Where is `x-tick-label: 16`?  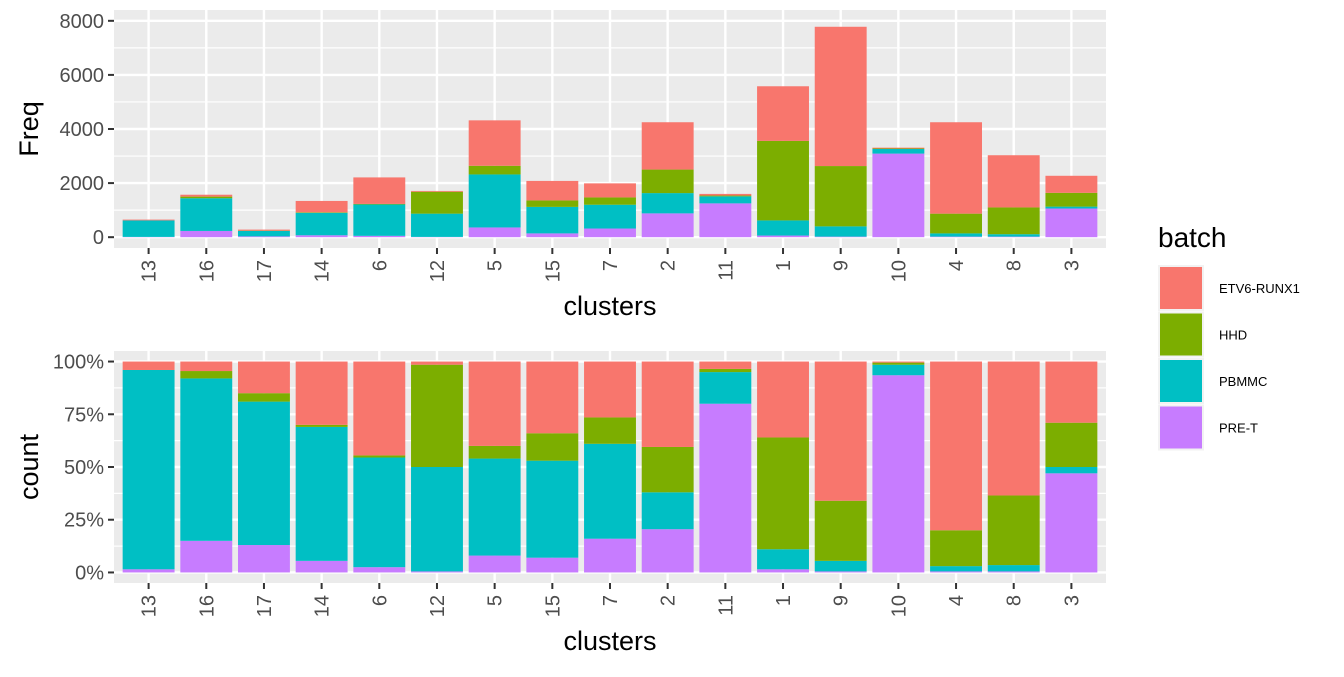
x-tick-label: 16 is located at coordinates (207, 271).